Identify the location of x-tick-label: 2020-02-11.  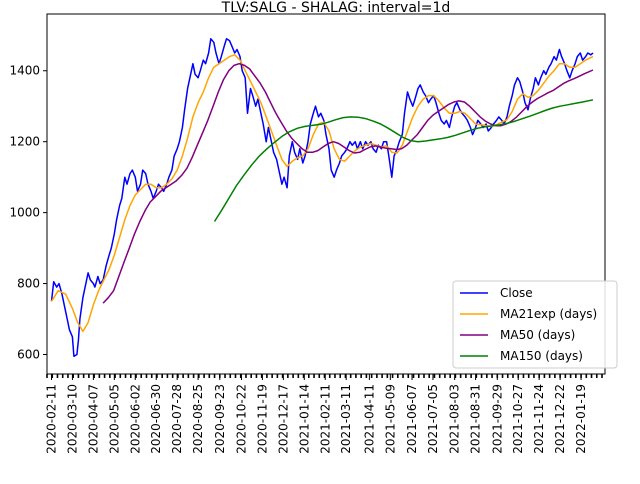
(52, 419).